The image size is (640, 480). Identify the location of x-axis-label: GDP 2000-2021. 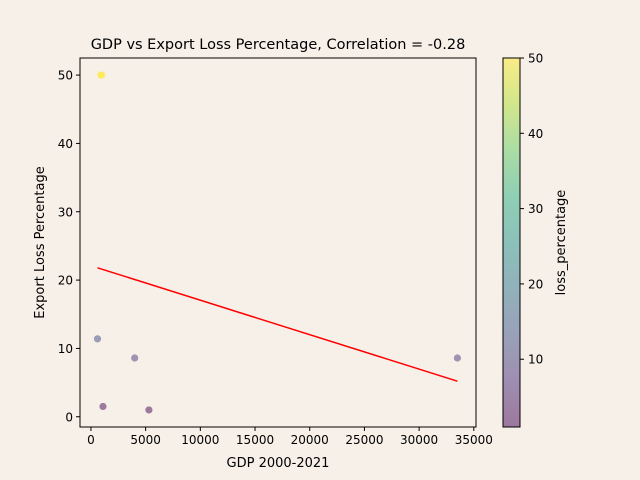
(278, 463).